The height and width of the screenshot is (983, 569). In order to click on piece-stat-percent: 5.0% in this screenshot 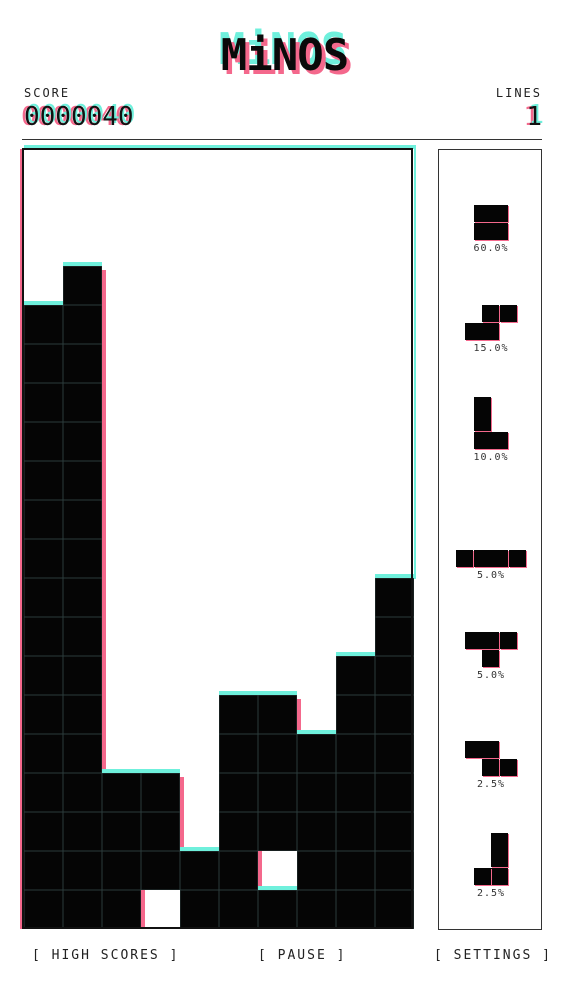, I will do `click(491, 675)`.